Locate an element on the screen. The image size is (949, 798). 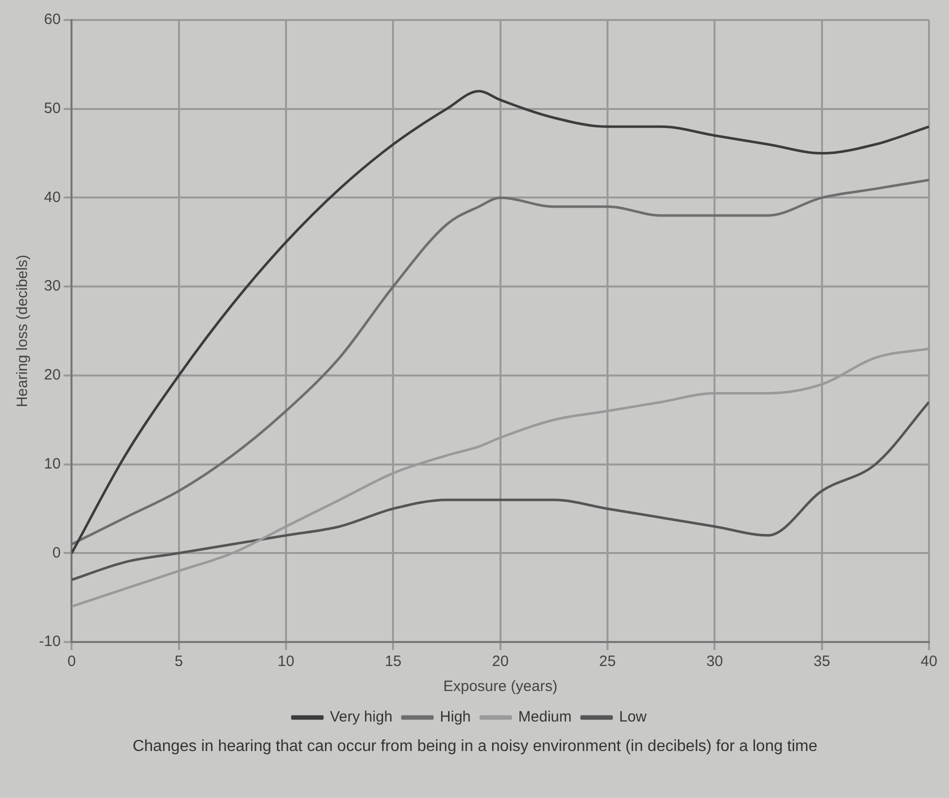
x-tick-label: 20 is located at coordinates (500, 661).